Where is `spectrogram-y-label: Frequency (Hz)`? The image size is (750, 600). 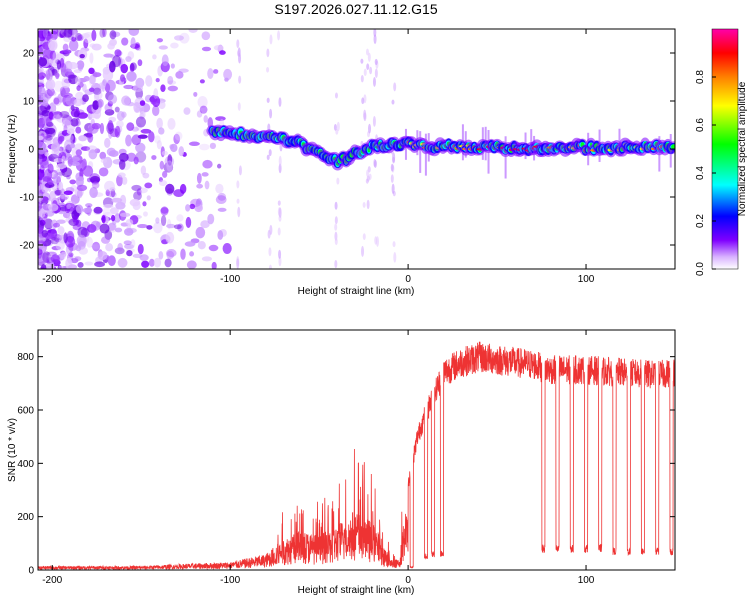 spectrogram-y-label: Frequency (Hz) is located at coordinates (12, 149).